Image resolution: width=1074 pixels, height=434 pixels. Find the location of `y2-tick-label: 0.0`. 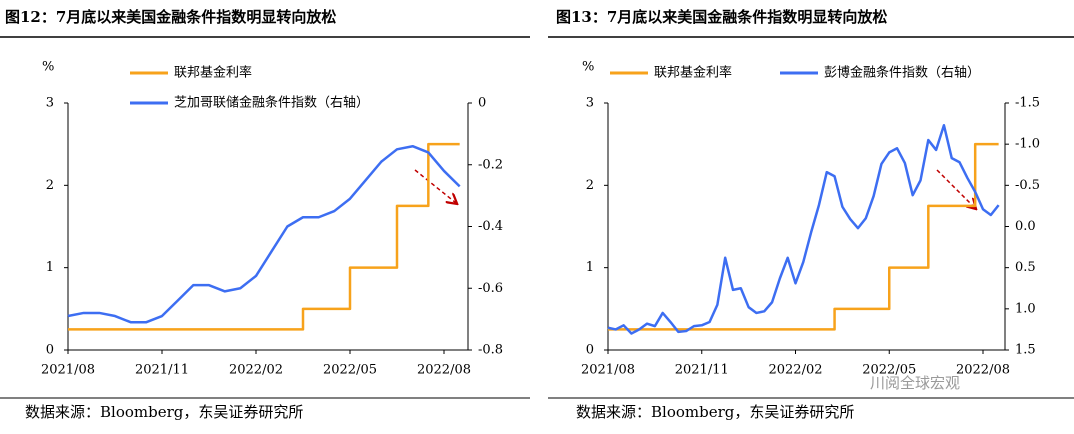

y2-tick-label: 0.0 is located at coordinates (1025, 226).